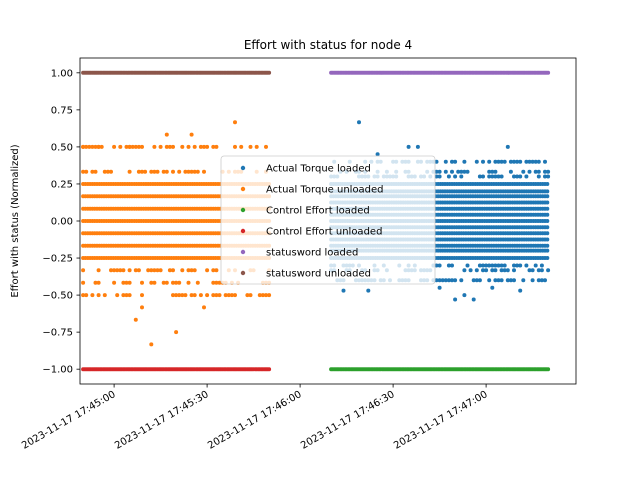 This screenshot has width=640, height=480. Describe the element at coordinates (325, 190) in the screenshot. I see `legend-label: Actual Torque unloaded` at that location.